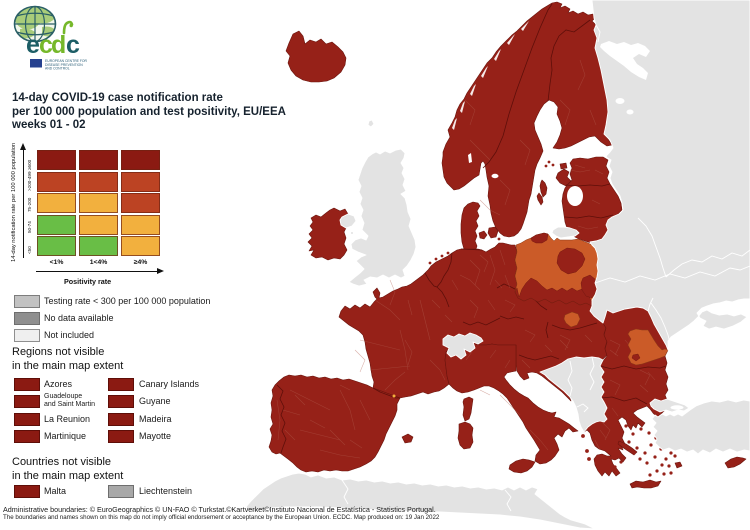  I want to click on svg-text: AND CONTROL, so click(57, 69).